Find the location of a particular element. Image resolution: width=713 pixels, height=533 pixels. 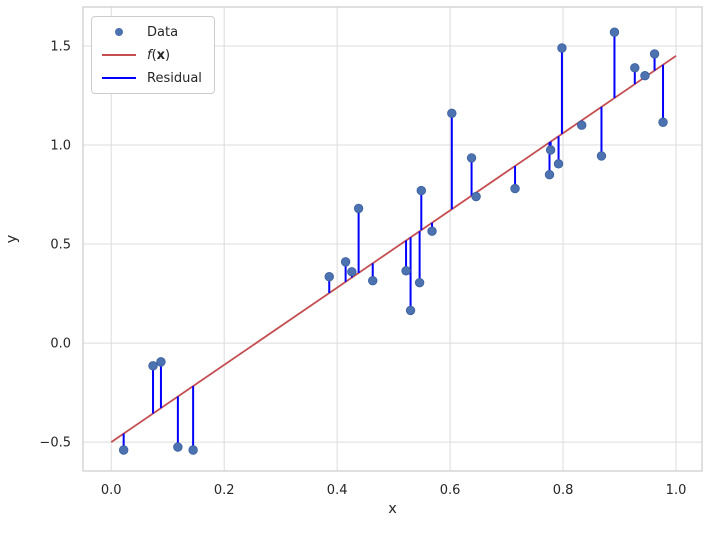

legend-label: Data is located at coordinates (163, 32).